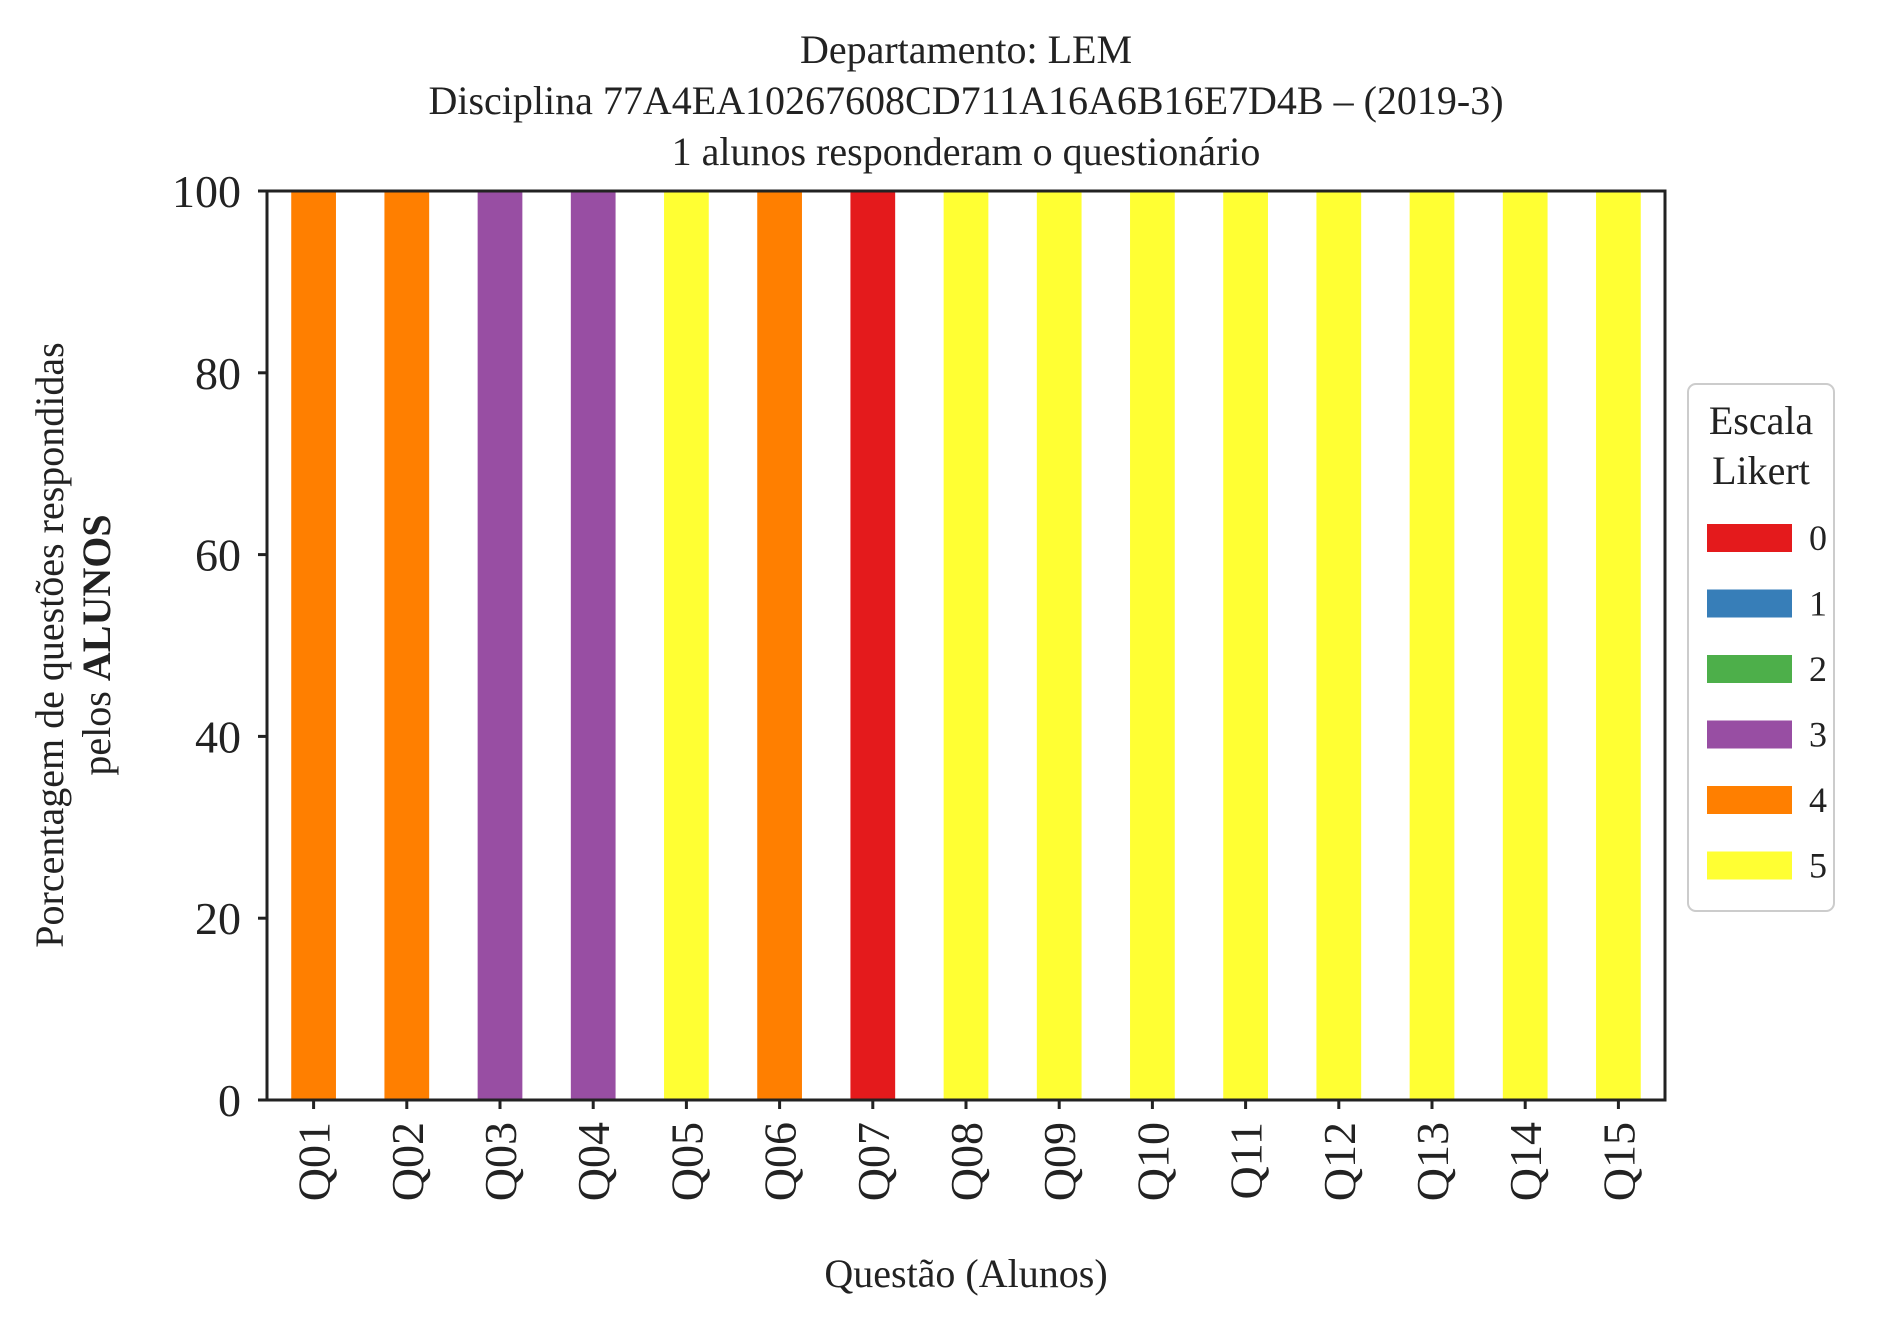 The height and width of the screenshot is (1323, 1892). Describe the element at coordinates (219, 646) in the screenshot. I see `y-axis-ticks: 0 20 40 60 80 100` at that location.